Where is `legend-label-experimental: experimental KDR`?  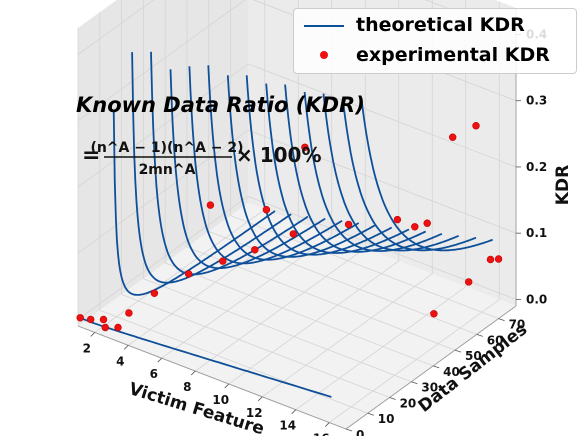
legend-label-experimental: experimental KDR is located at coordinates (453, 55).